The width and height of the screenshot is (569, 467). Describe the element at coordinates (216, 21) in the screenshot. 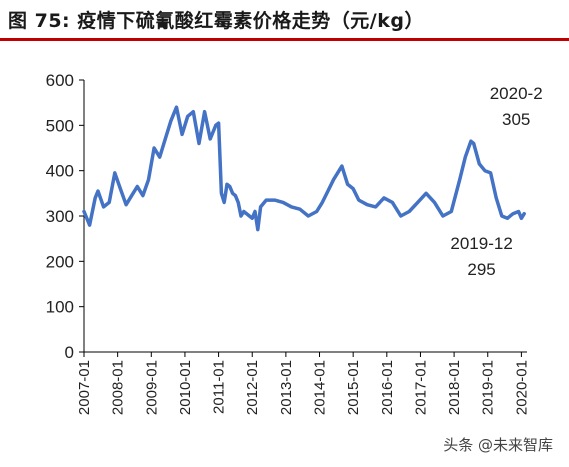

I see `figure-title: 图 75: 疫情下硫氰酸红霉素价格走势（元/kg）` at that location.